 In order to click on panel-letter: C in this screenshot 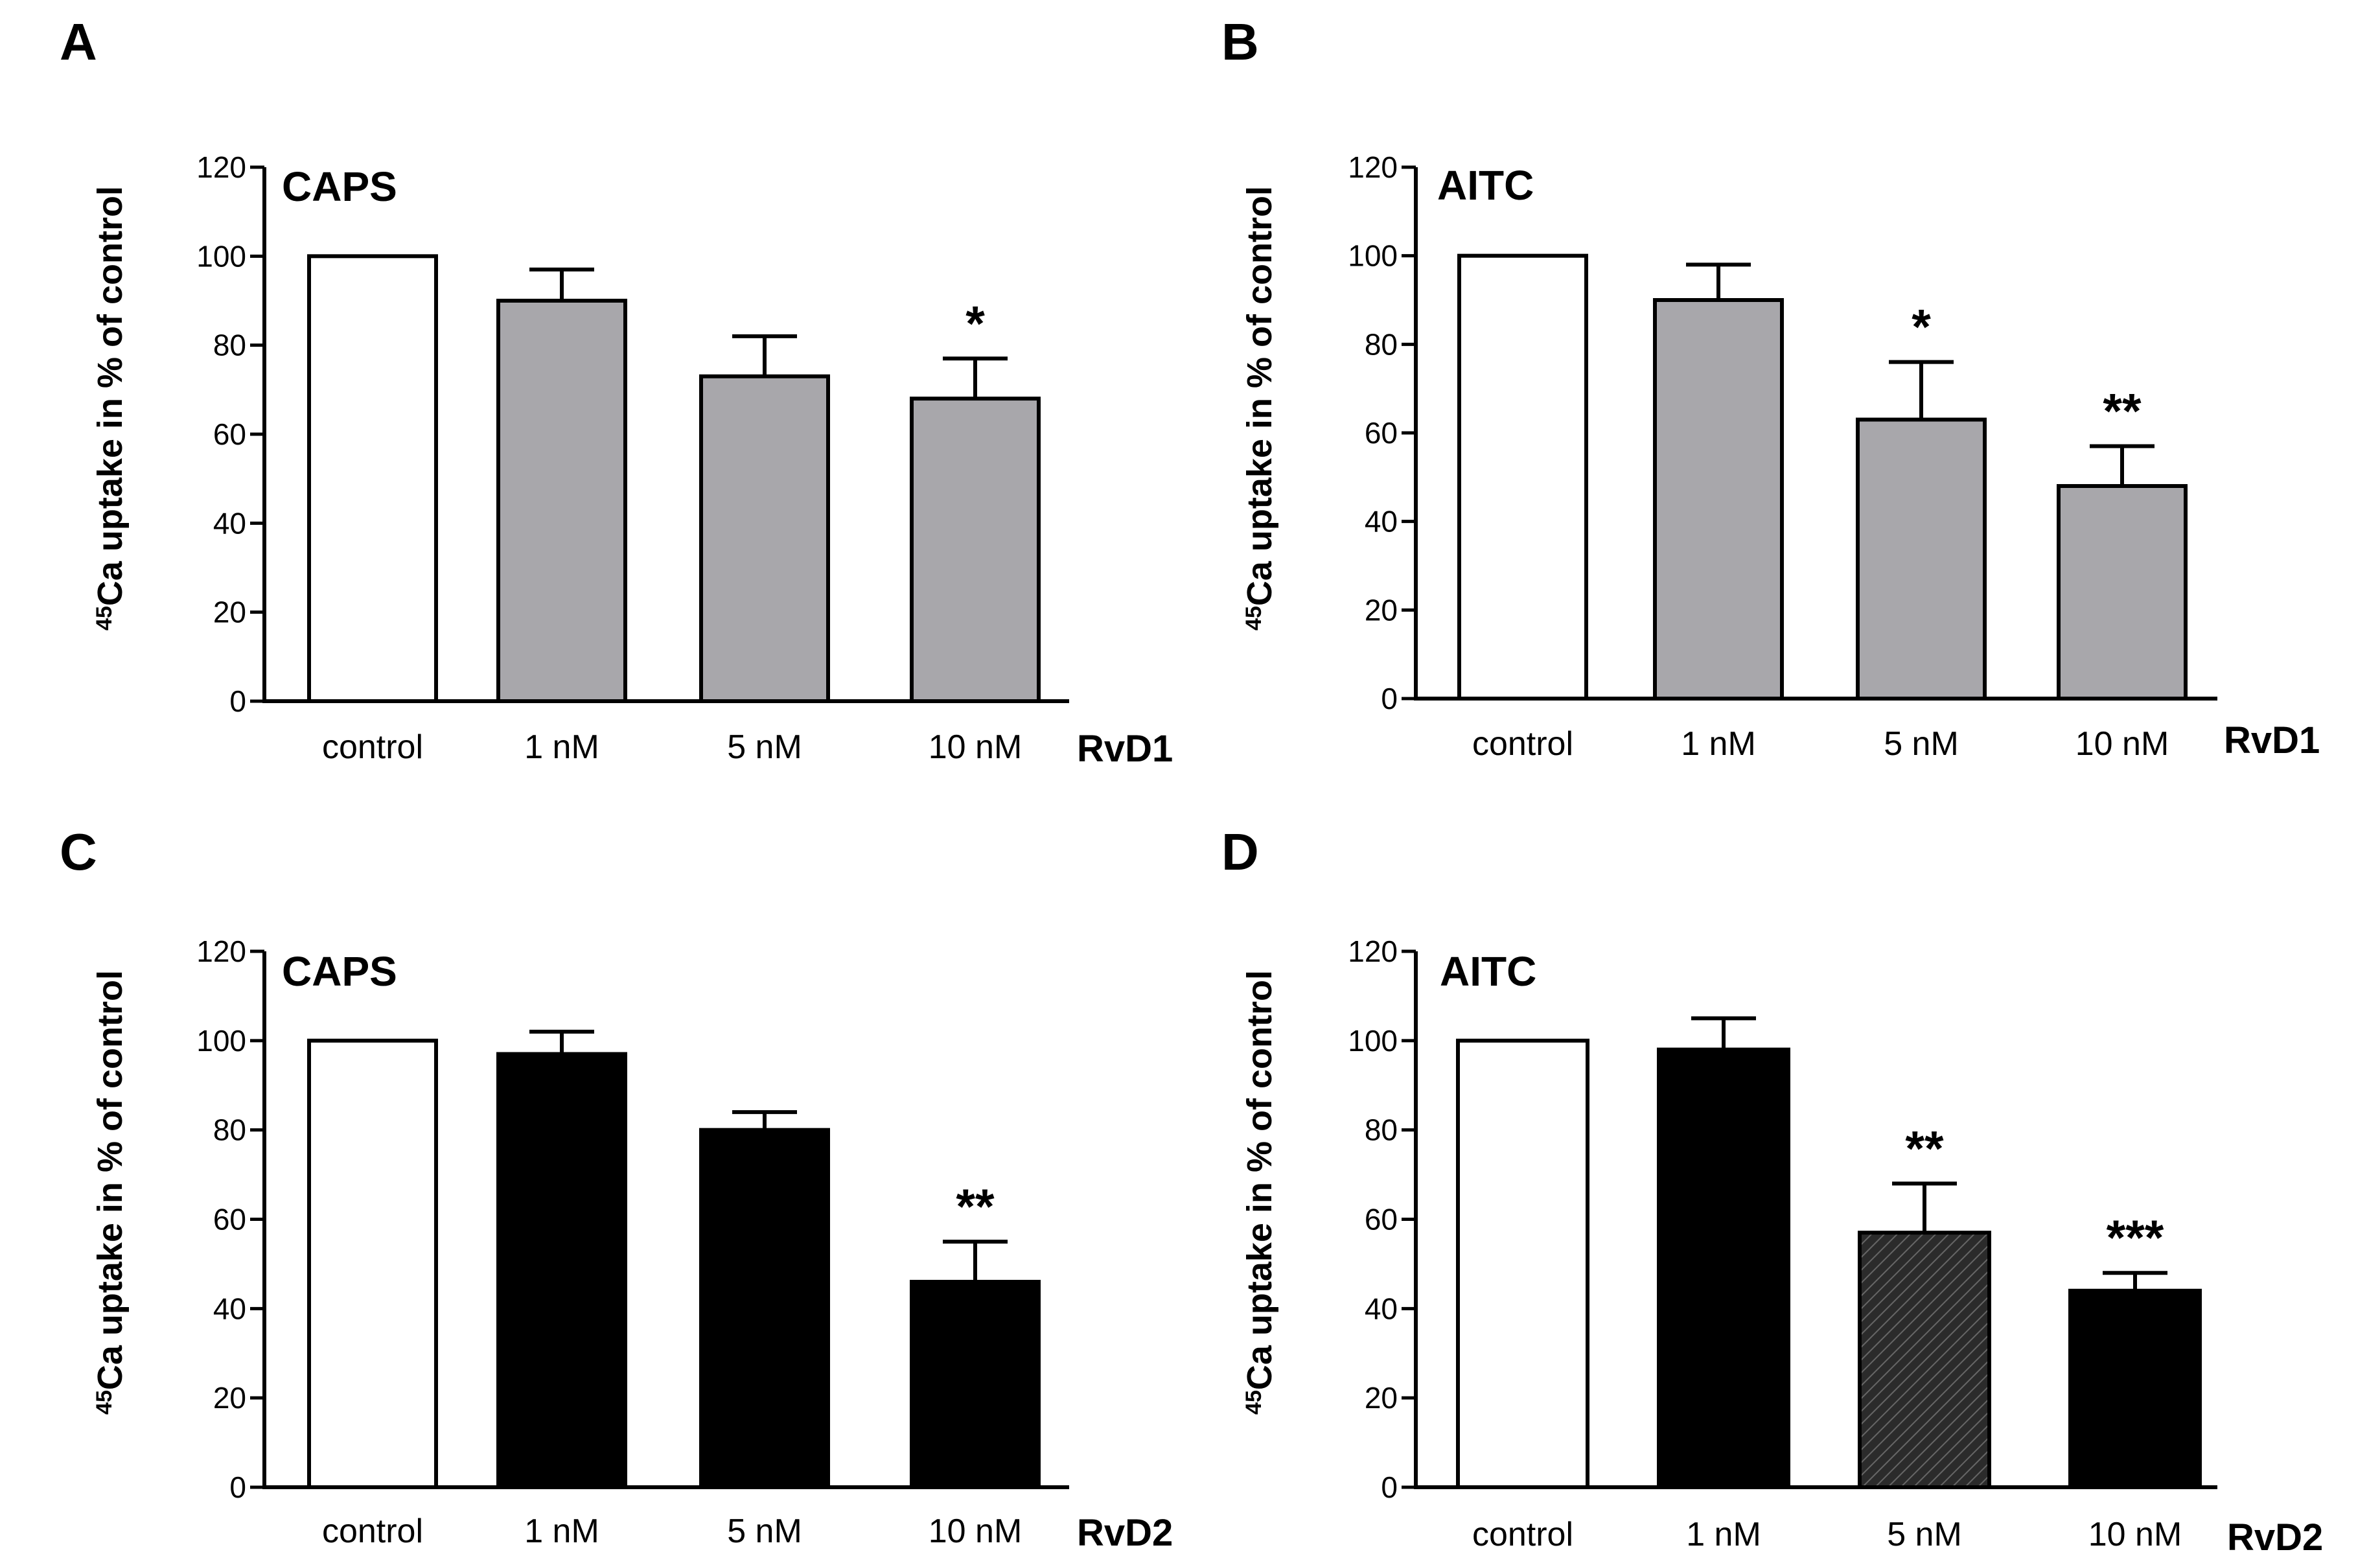, I will do `click(79, 852)`.